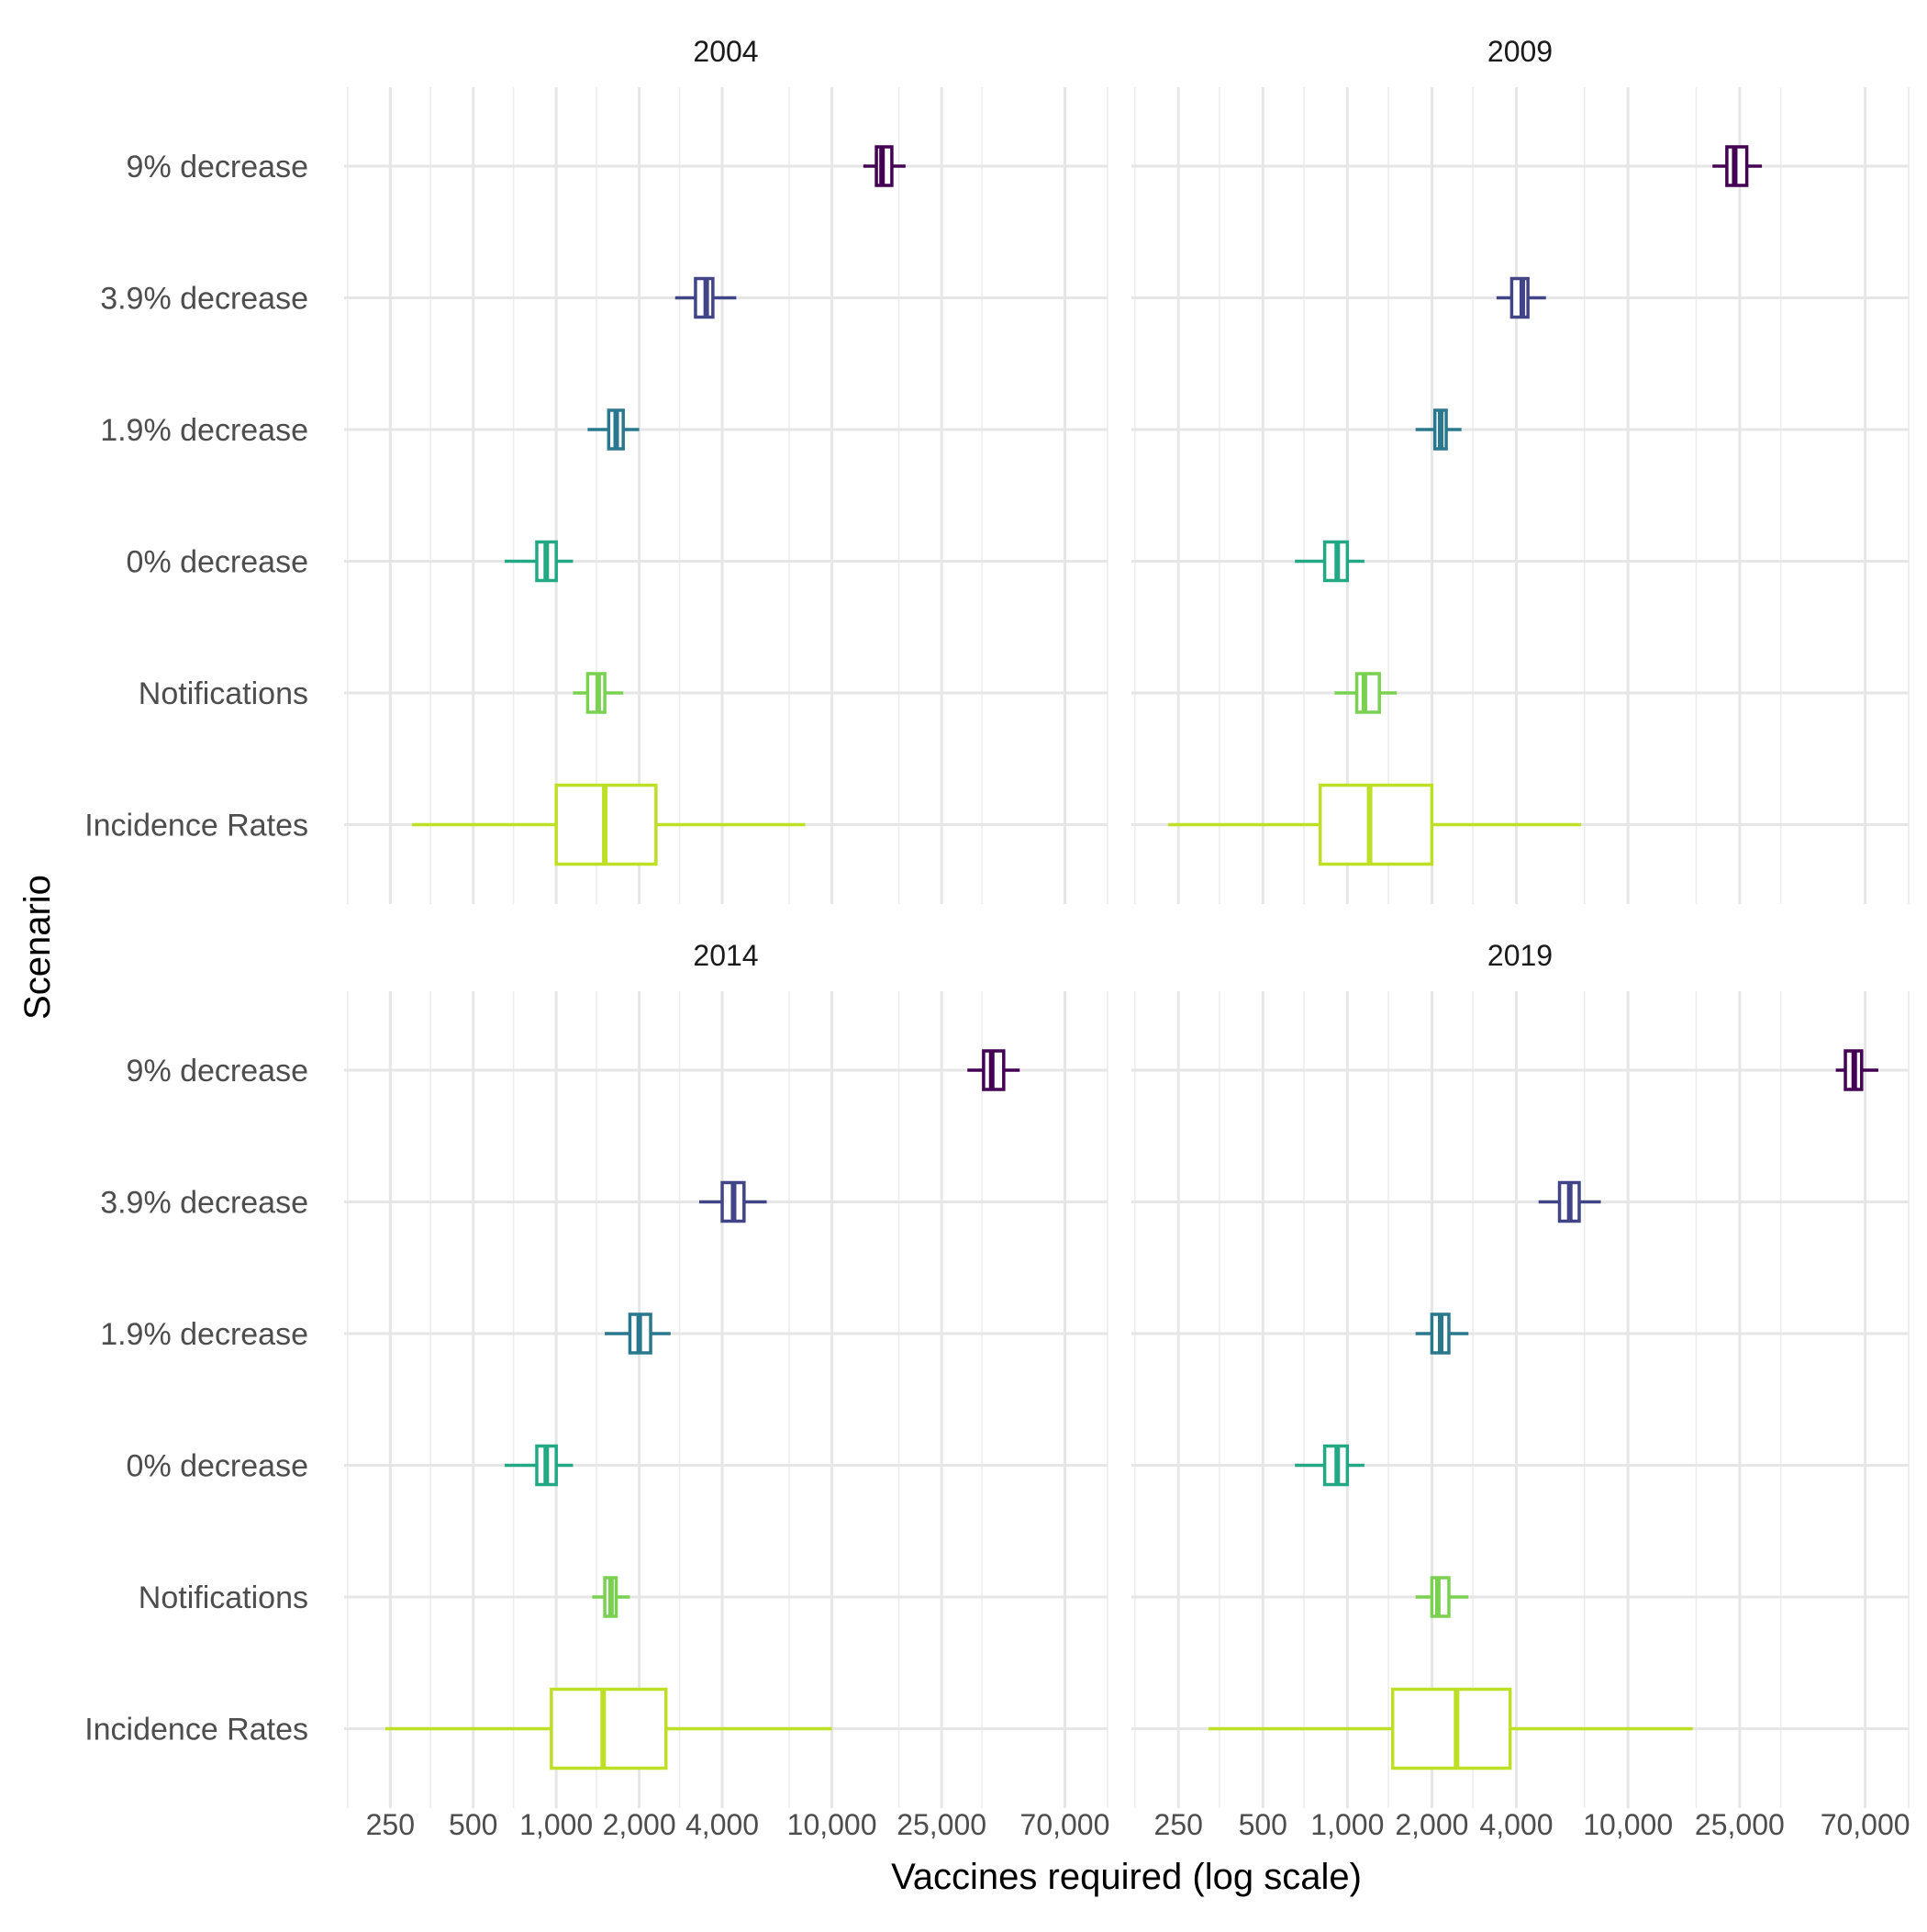 Image resolution: width=1927 pixels, height=1932 pixels. What do you see at coordinates (1520, 955) in the screenshot?
I see `panel-title-2019: 2019` at bounding box center [1520, 955].